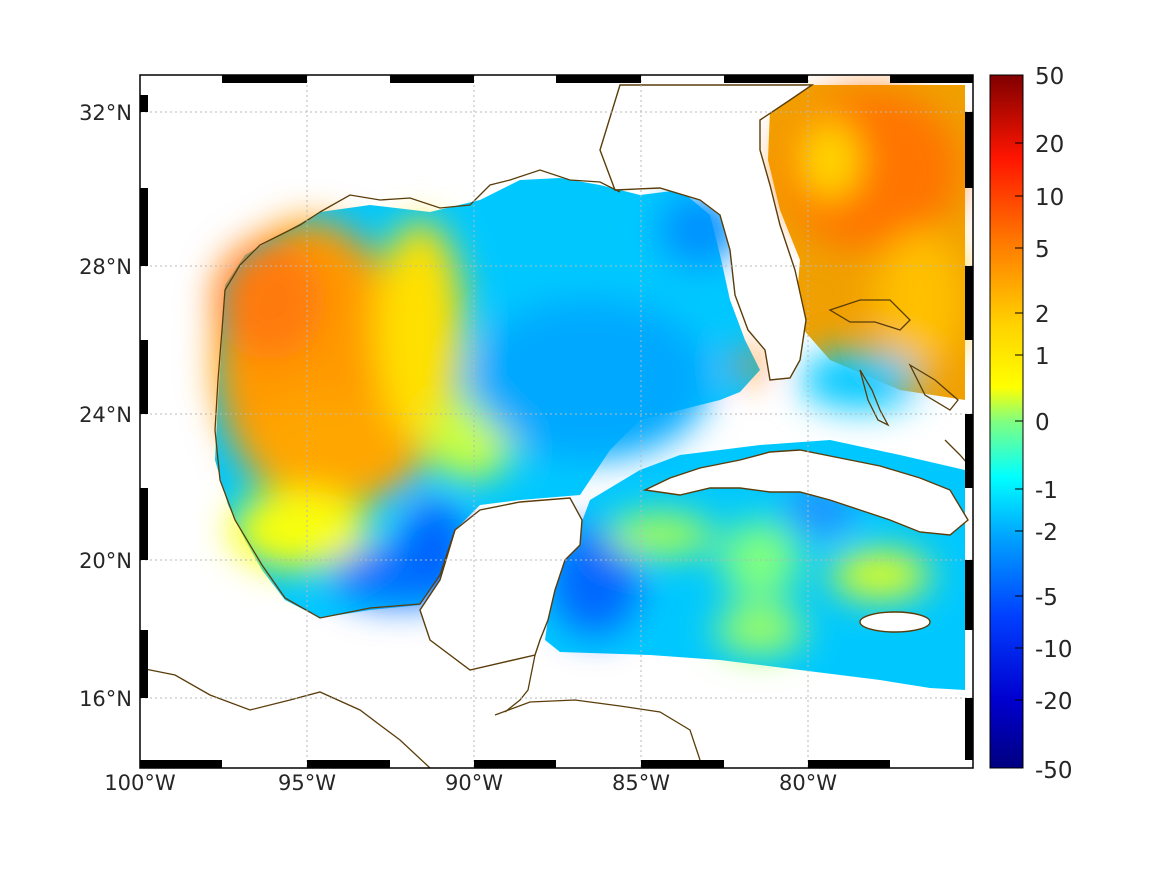 This screenshot has width=1167, height=875. Describe the element at coordinates (707, 232) in the screenshot. I see `florida-landmass` at that location.